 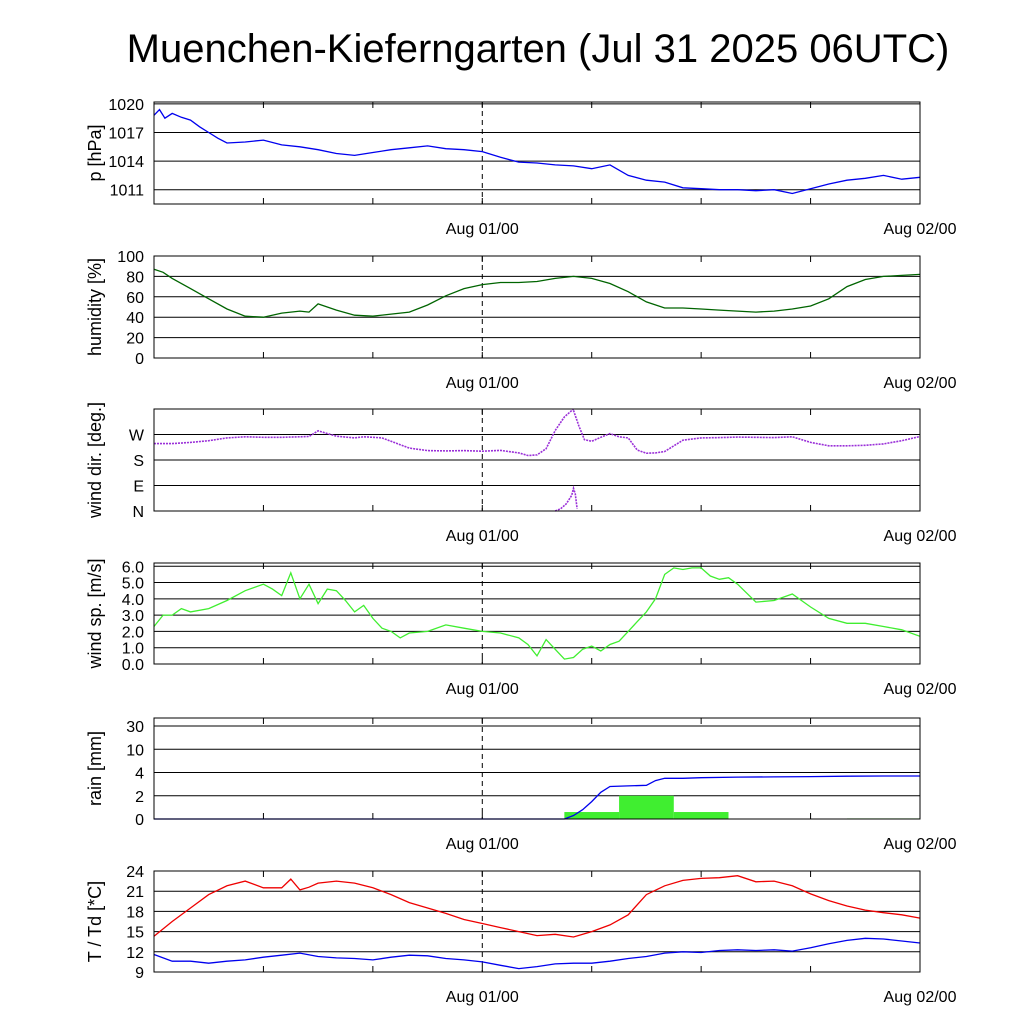 I want to click on y-tick-label: 20, so click(x=135, y=339).